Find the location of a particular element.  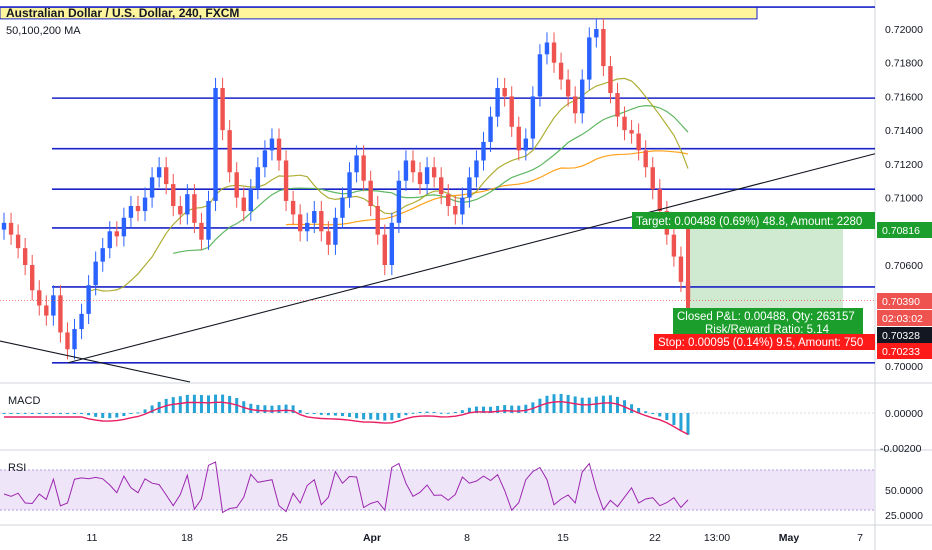

trendline-down is located at coordinates (95, 361).